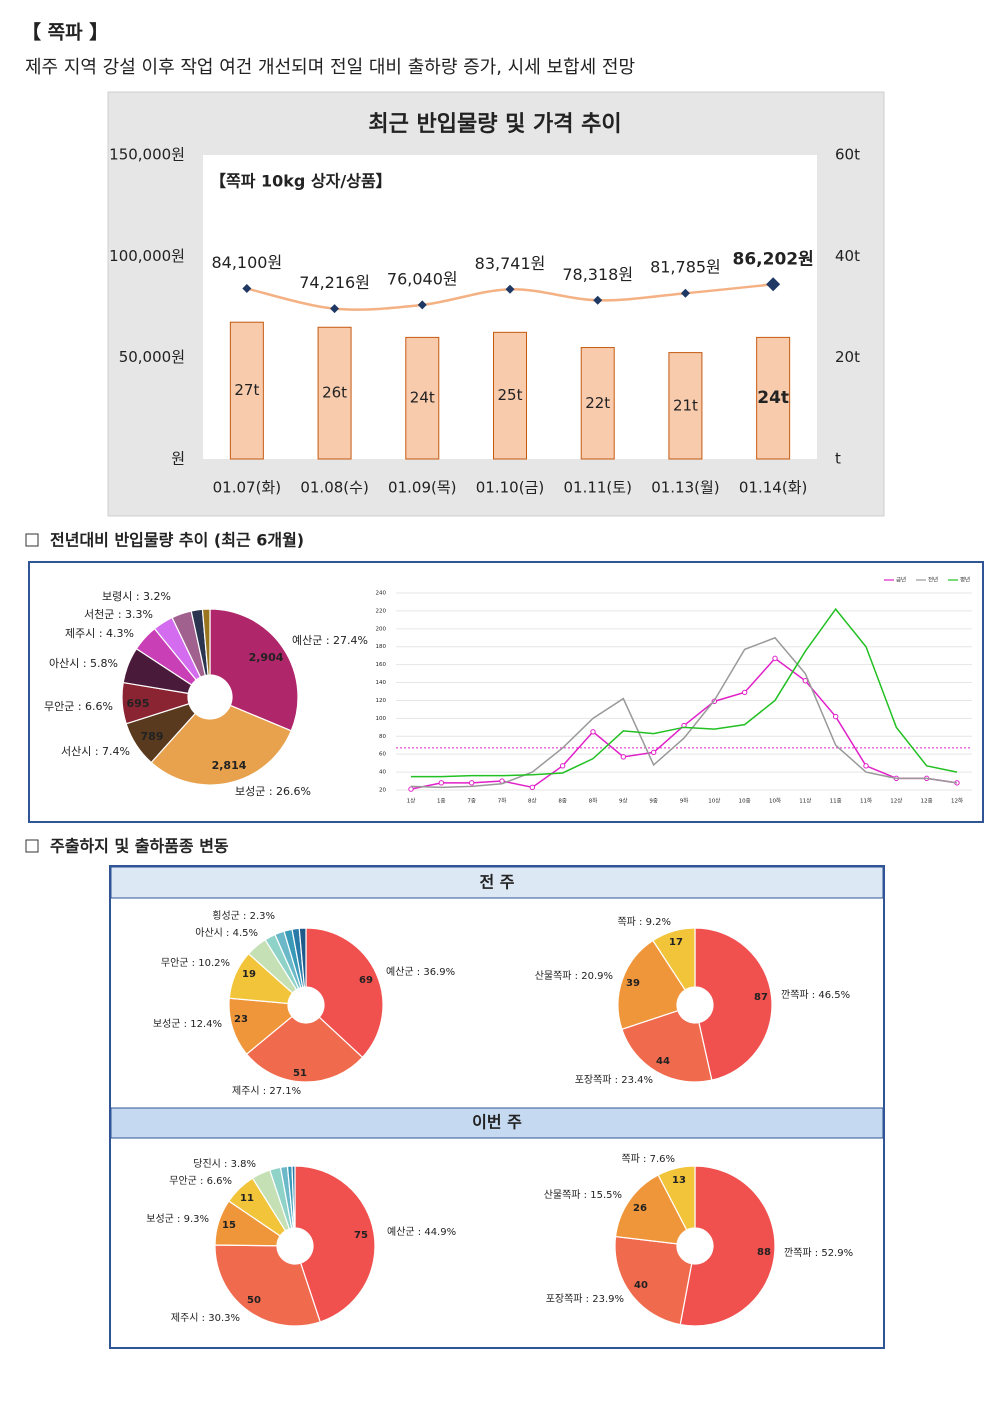 Image resolution: width=992 pixels, height=1403 pixels. What do you see at coordinates (381, 665) in the screenshot?
I see `y-tick-label: 160` at bounding box center [381, 665].